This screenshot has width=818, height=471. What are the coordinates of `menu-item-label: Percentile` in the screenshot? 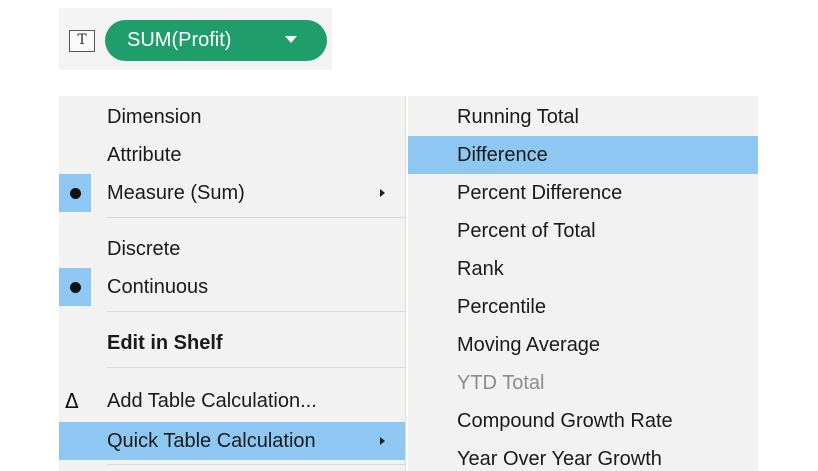 It's located at (501, 307).